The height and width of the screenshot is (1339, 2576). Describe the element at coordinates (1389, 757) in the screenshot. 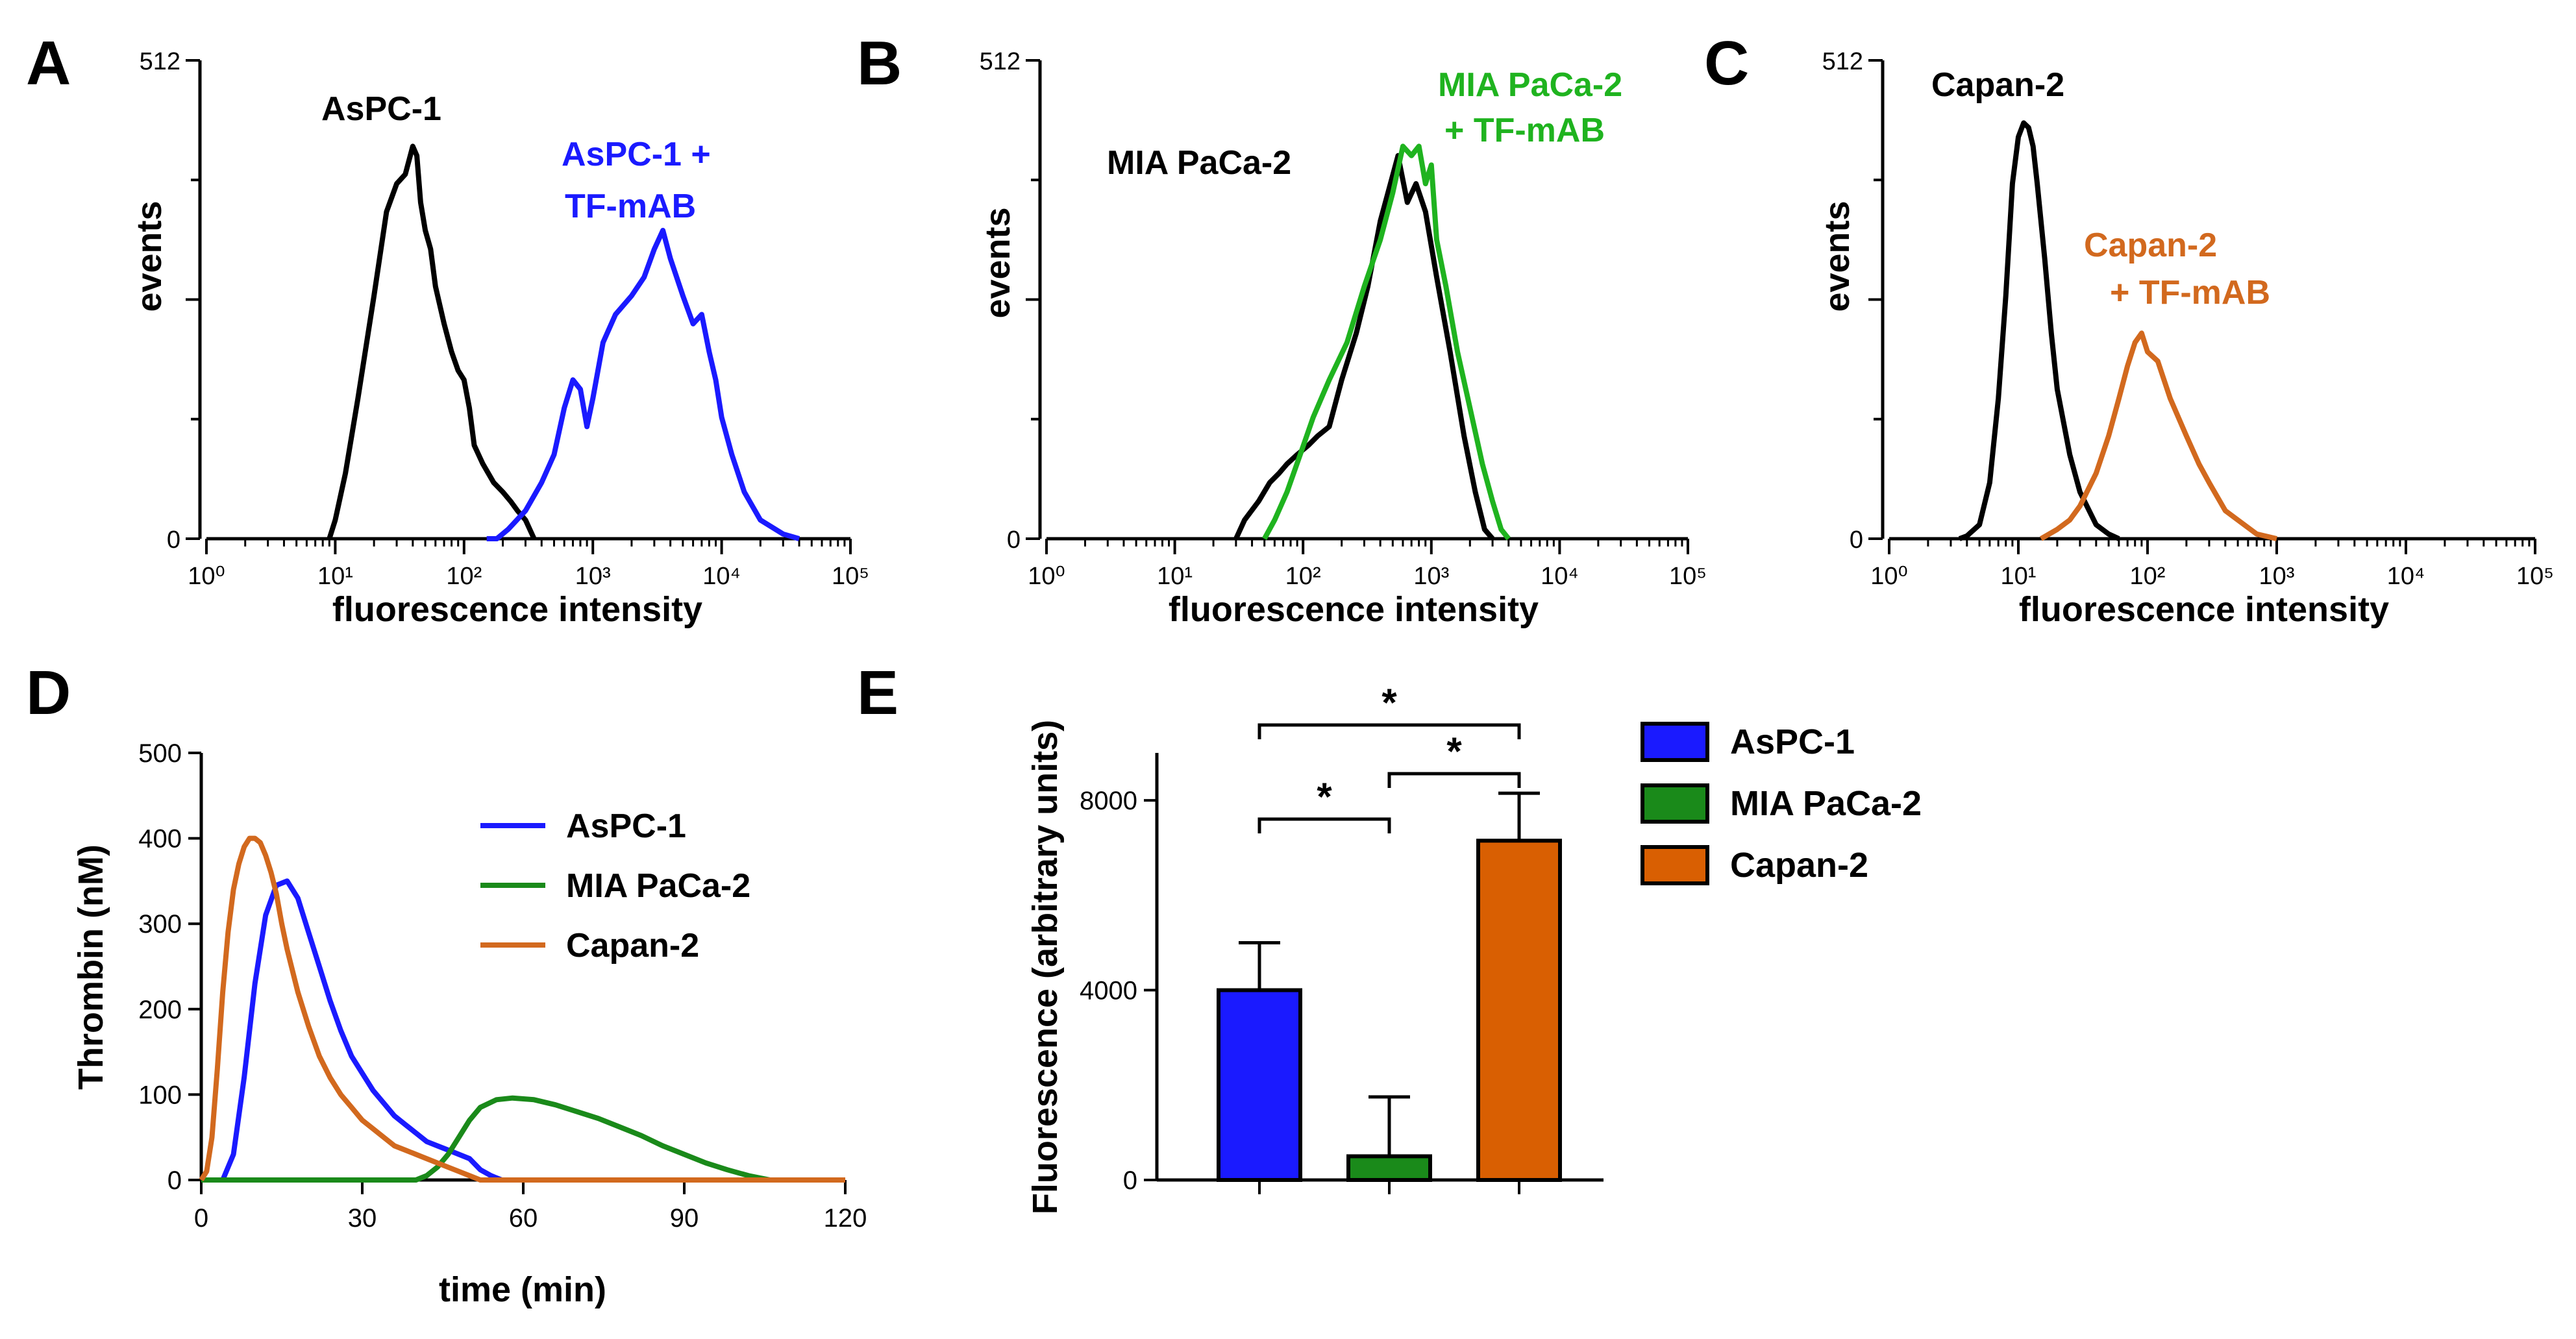

I see `panel-e-significance: * * *` at that location.